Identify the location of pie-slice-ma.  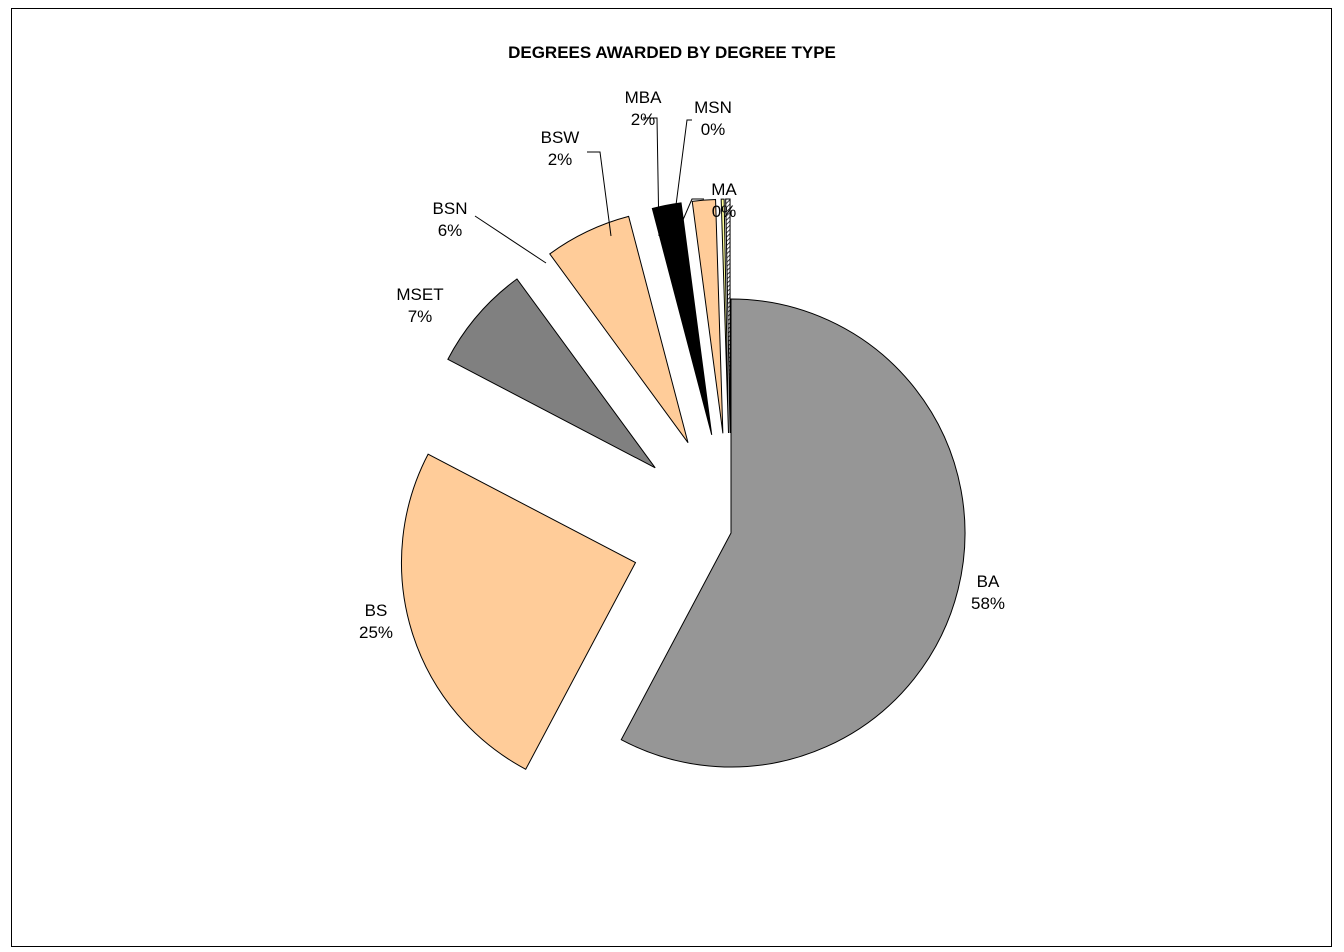
(728, 316).